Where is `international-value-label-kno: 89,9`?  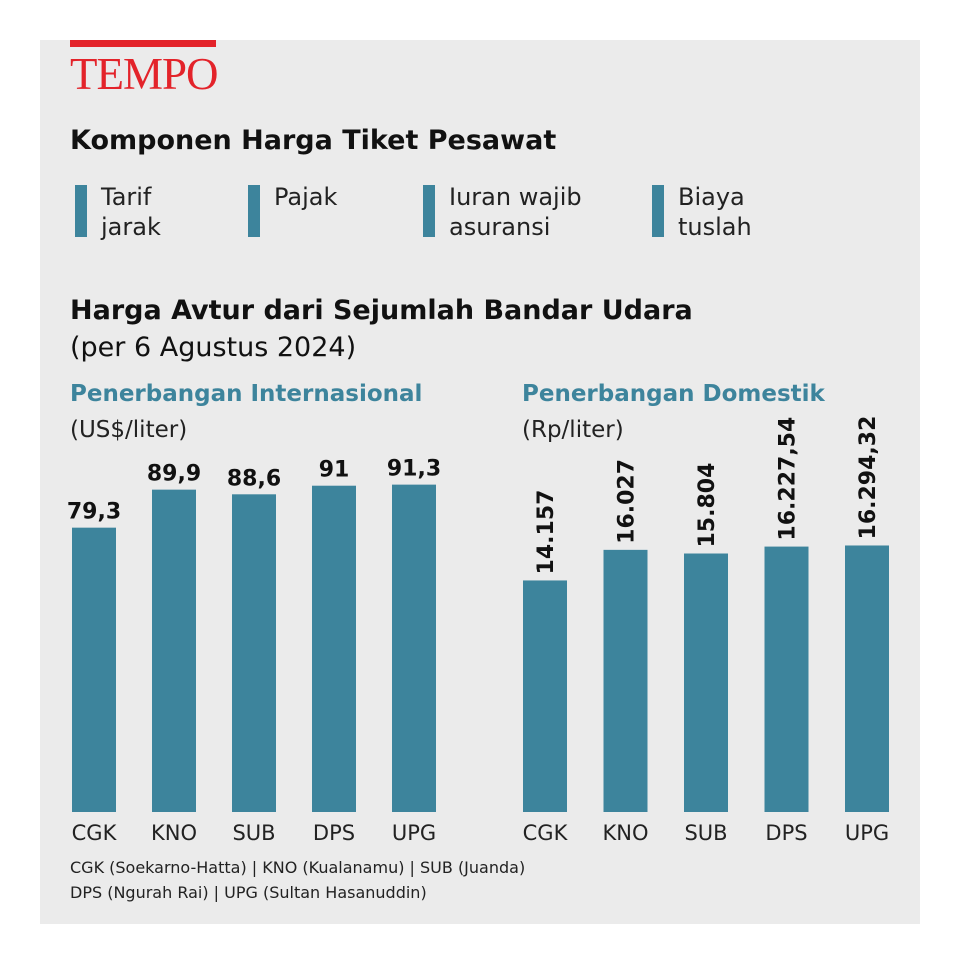
international-value-label-kno: 89,9 is located at coordinates (174, 474).